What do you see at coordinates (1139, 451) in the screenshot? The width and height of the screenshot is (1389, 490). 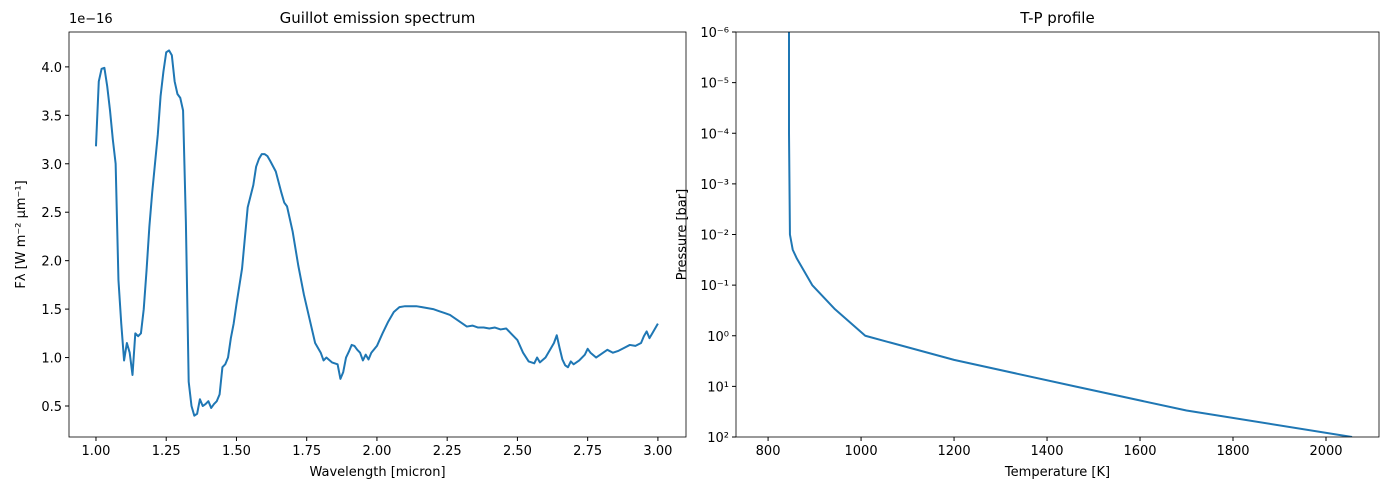 I see `x-tick-label: 1600` at bounding box center [1139, 451].